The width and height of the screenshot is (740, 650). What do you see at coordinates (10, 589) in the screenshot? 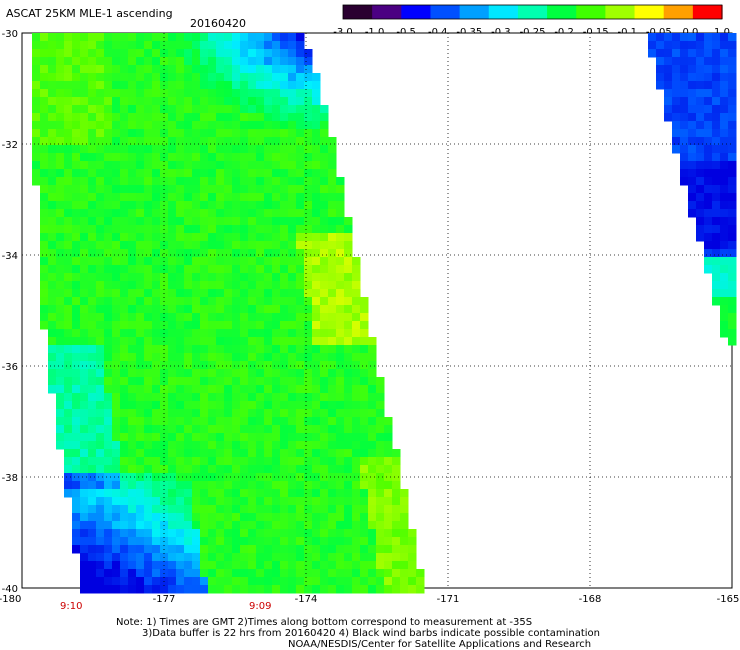
I see `latitude-label: -40` at bounding box center [10, 589].